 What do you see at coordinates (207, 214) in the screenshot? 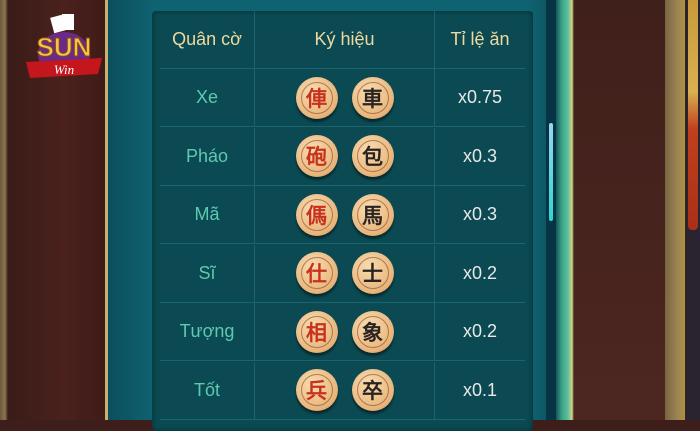
I see `piece-name: Mã` at bounding box center [207, 214].